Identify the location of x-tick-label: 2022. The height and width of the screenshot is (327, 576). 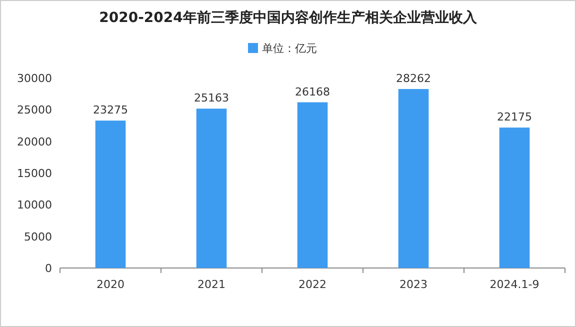
(312, 284).